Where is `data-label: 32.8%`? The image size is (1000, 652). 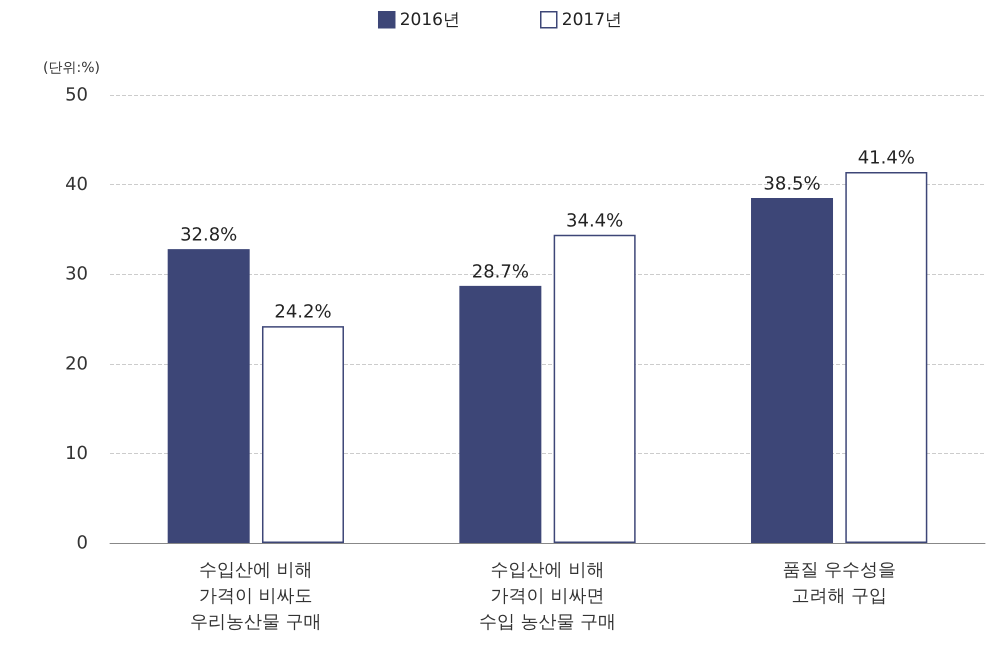
data-label: 32.8% is located at coordinates (209, 235).